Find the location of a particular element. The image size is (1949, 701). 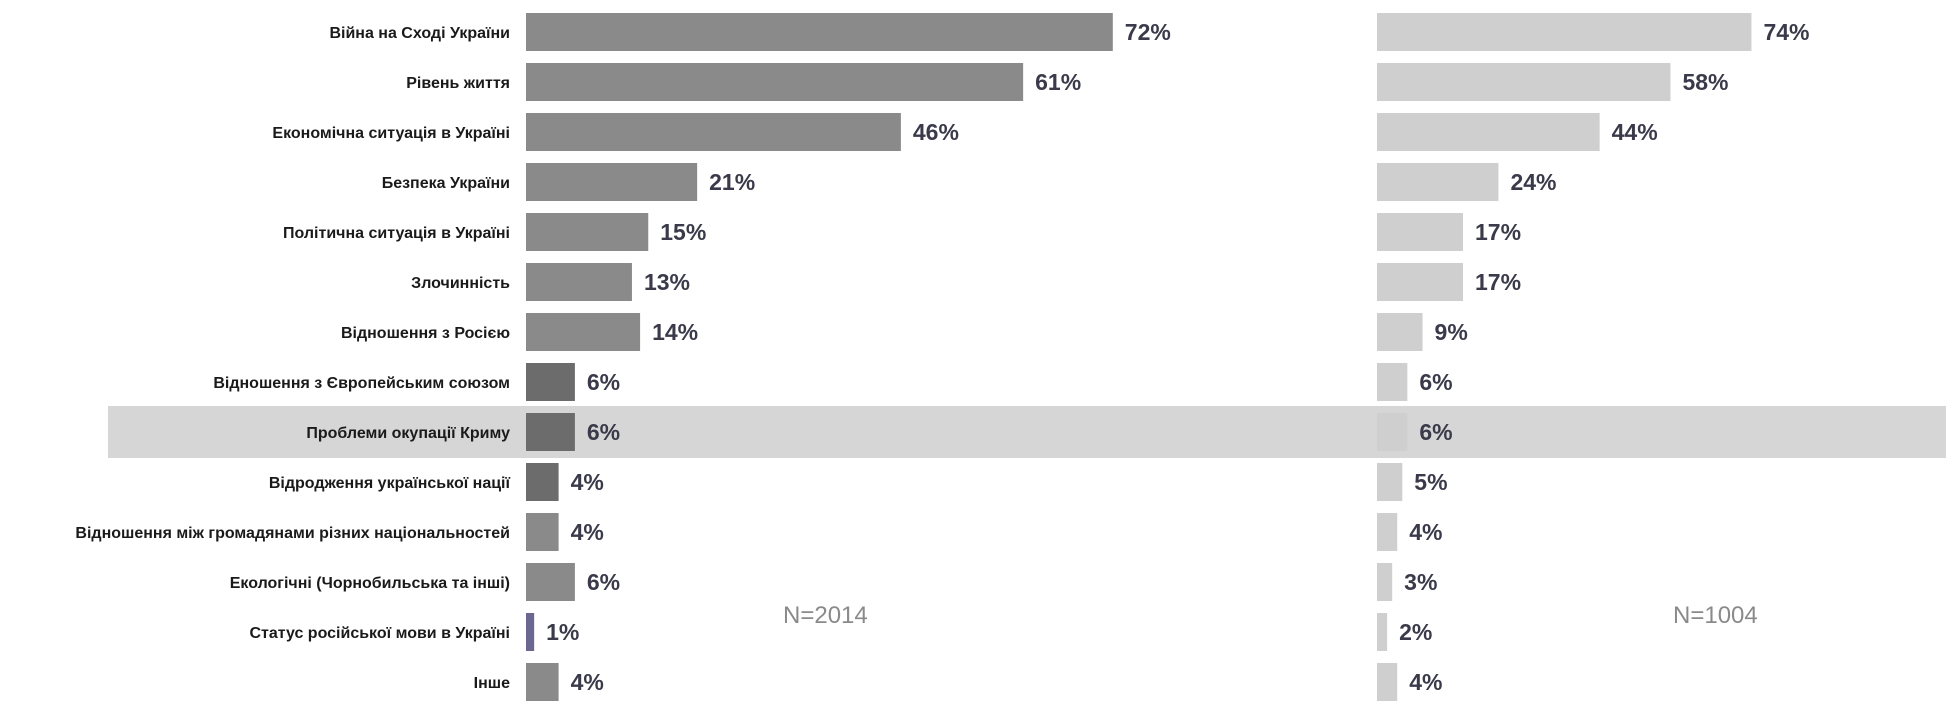

category-label: Економічна ситуація в Україні is located at coordinates (391, 133).